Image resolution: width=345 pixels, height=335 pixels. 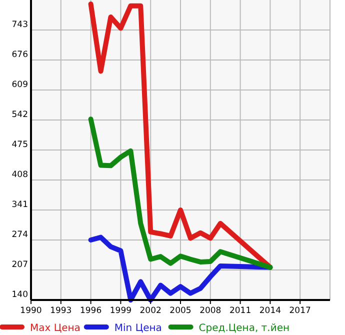 What do you see at coordinates (91, 311) in the screenshot?
I see `x-tick-label: 1996` at bounding box center [91, 311].